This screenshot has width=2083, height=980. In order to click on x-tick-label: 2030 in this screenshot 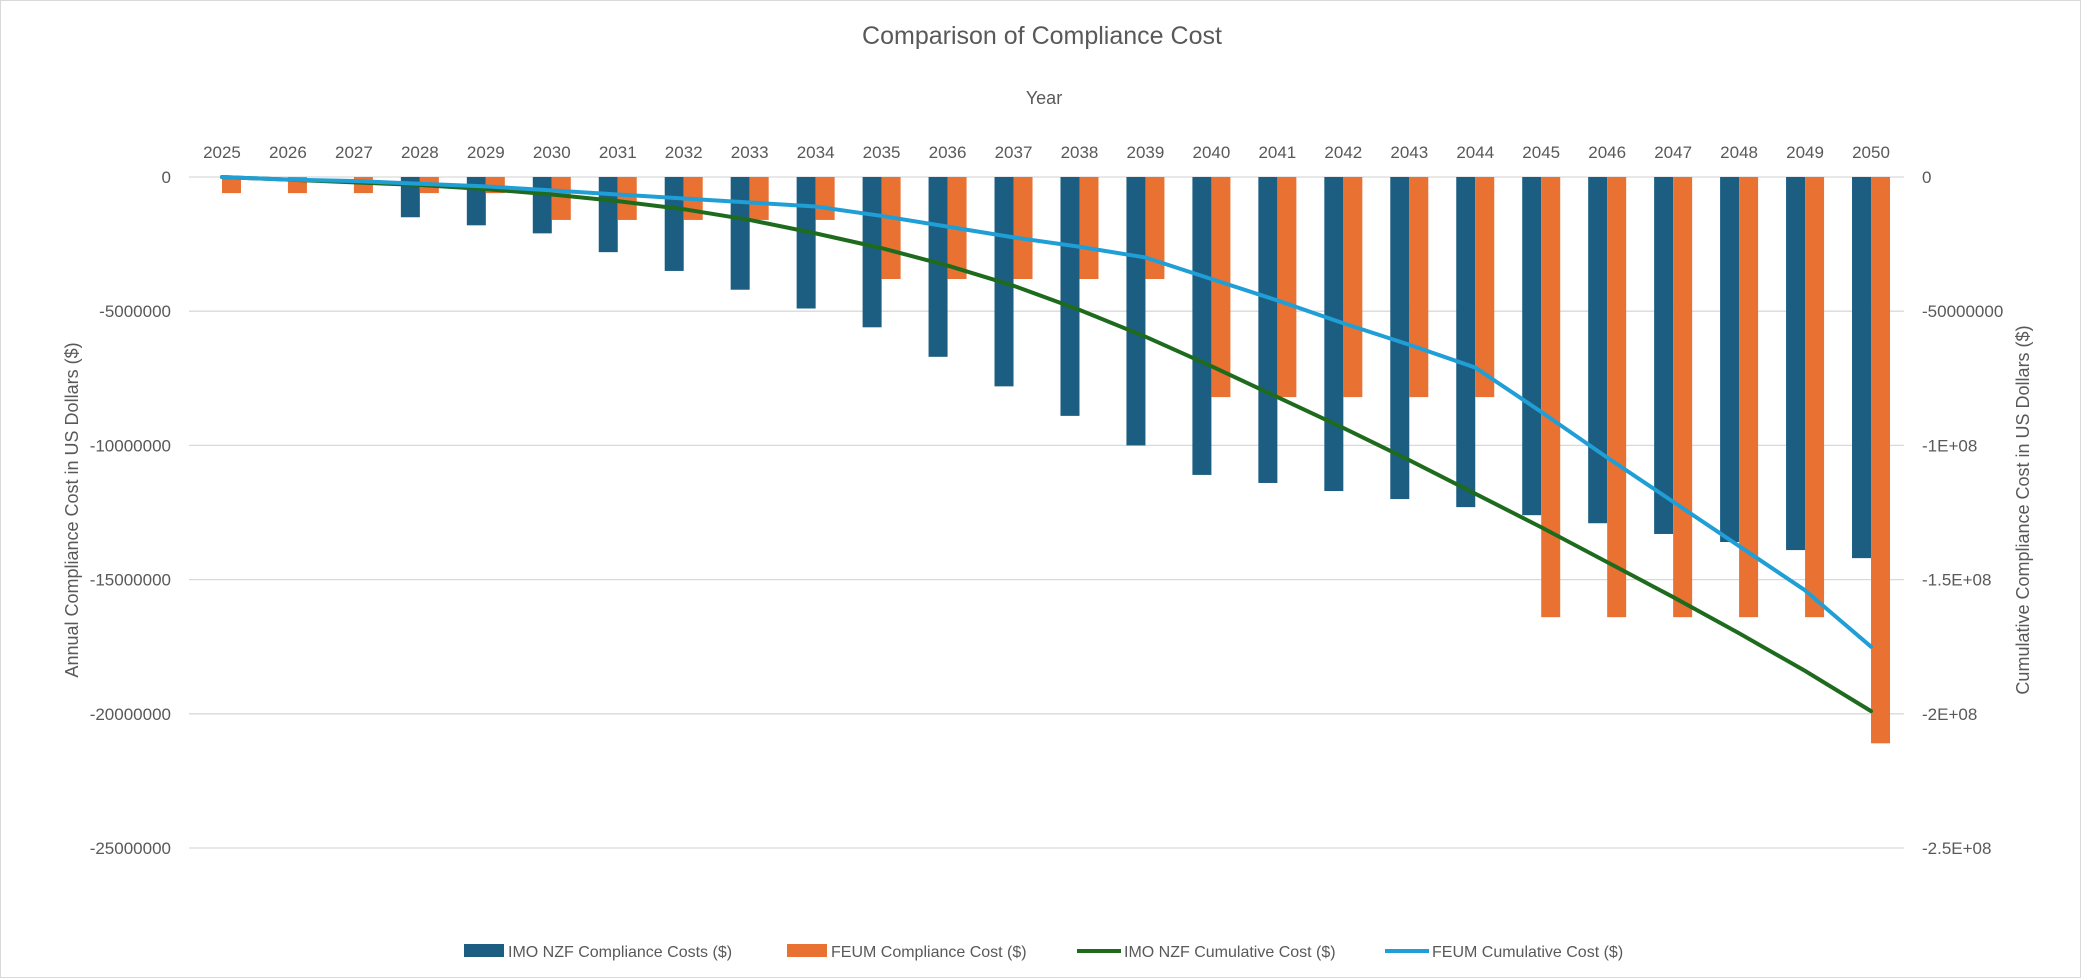, I will do `click(552, 152)`.